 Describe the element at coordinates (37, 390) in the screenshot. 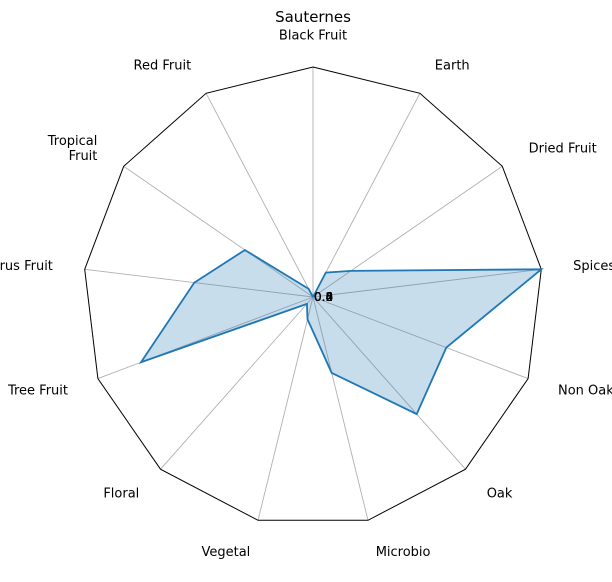

I see `category-label: Tree Fruit` at that location.